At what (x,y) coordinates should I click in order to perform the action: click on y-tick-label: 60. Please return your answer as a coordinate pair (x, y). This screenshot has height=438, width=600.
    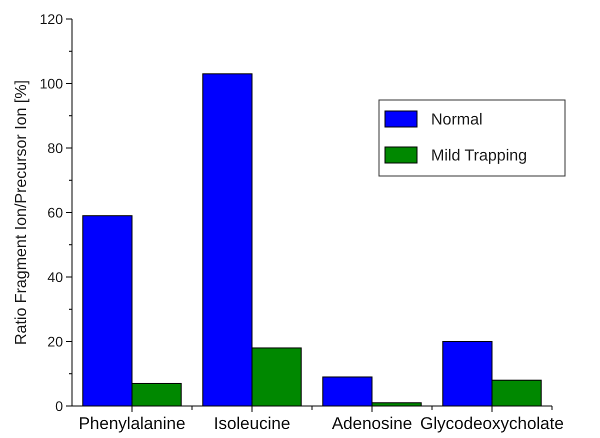
    Looking at the image, I should click on (55, 212).